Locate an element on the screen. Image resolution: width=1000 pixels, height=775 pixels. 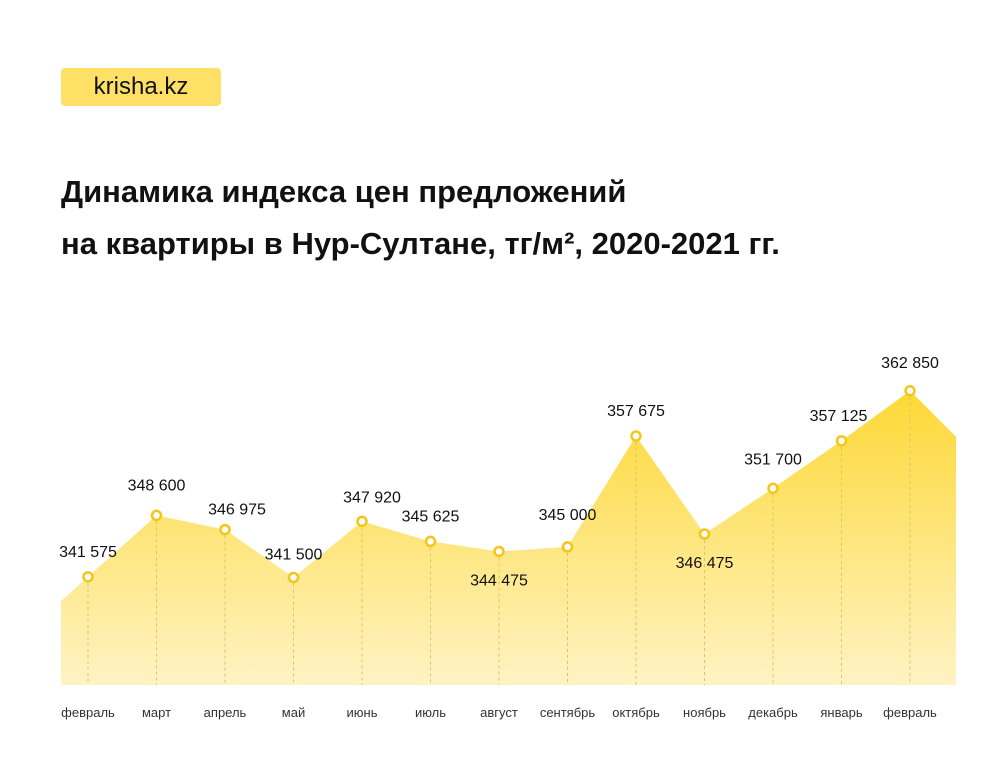
category-label: июль is located at coordinates (430, 712).